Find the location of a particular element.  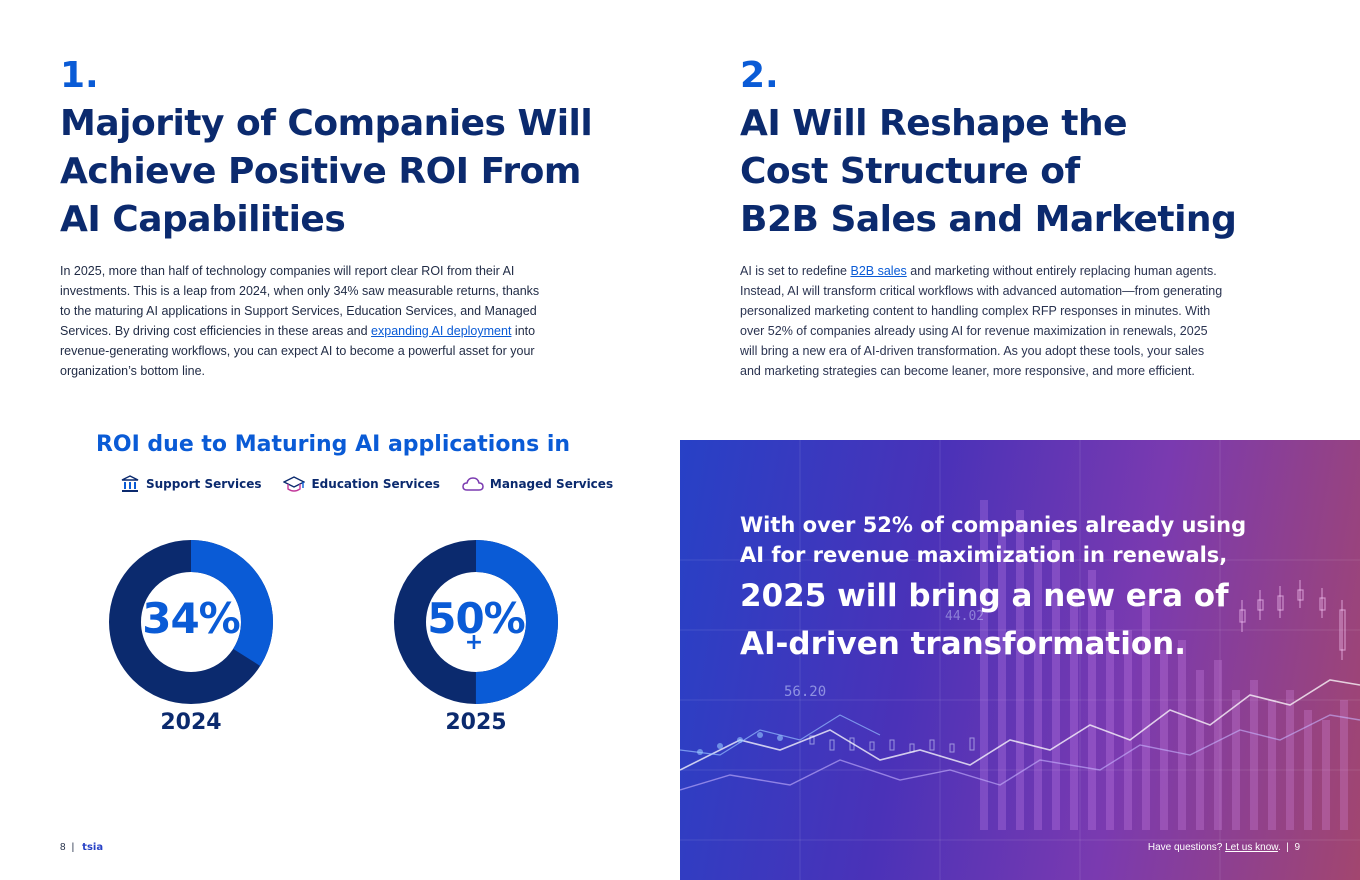

donut-chart-2024 is located at coordinates (191, 622).